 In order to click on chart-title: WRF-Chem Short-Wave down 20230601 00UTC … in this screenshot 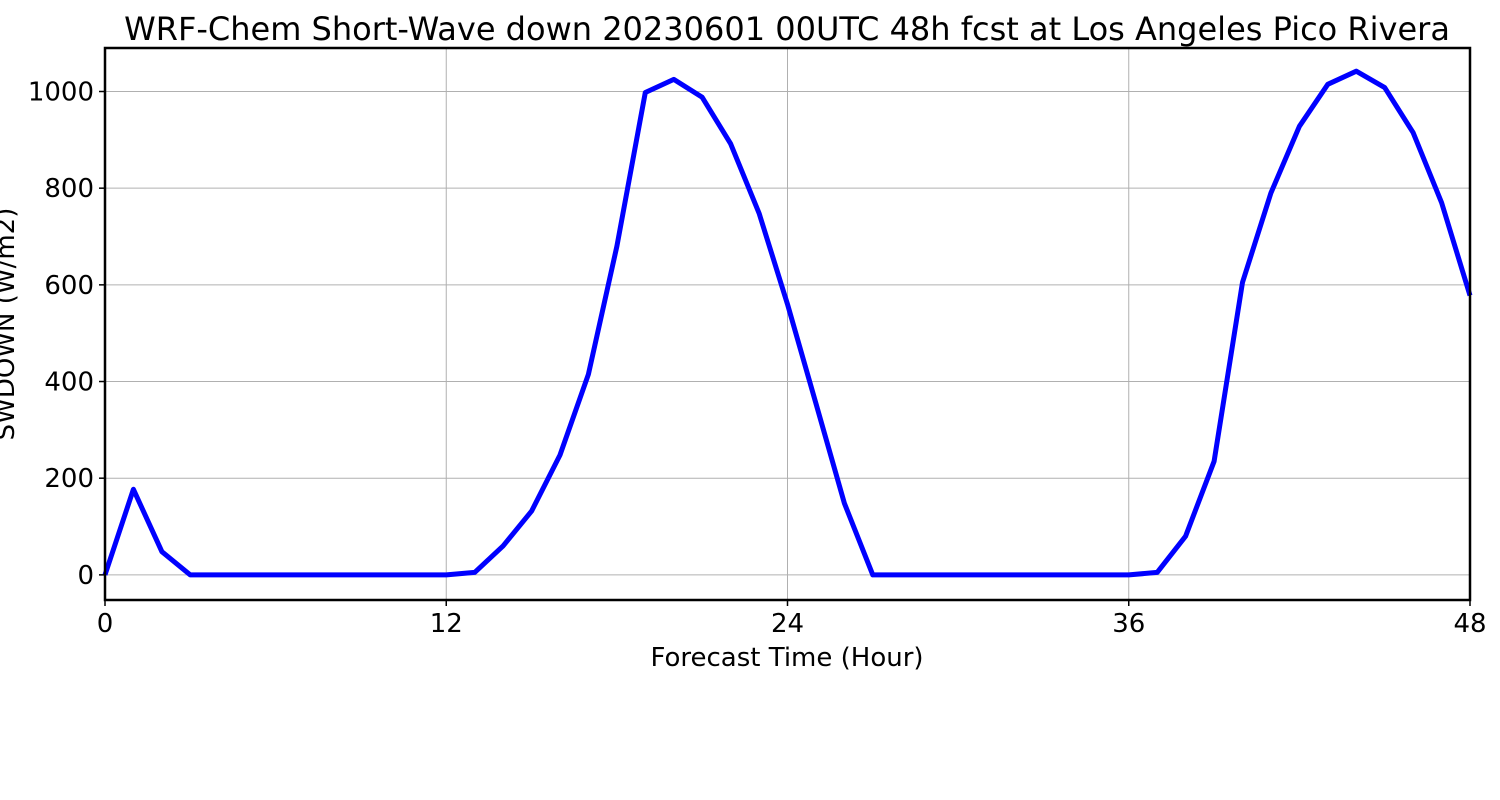, I will do `click(787, 29)`.